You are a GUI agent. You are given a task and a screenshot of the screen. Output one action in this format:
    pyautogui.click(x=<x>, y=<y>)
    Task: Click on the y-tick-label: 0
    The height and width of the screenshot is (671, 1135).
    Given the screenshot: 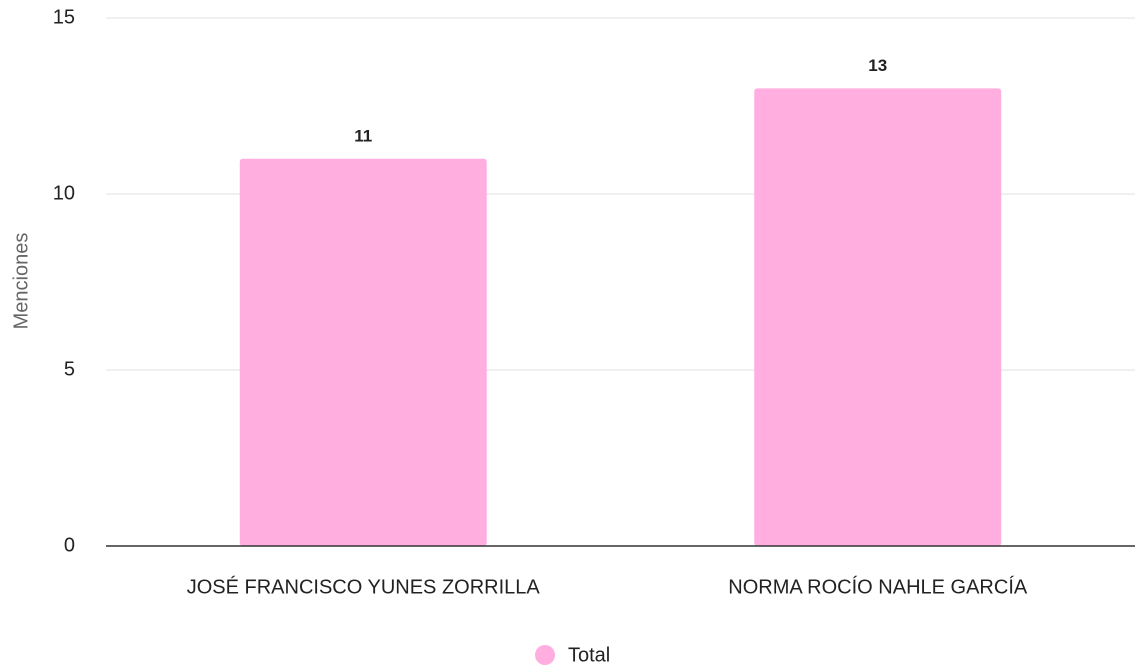 What is the action you would take?
    pyautogui.click(x=69, y=545)
    